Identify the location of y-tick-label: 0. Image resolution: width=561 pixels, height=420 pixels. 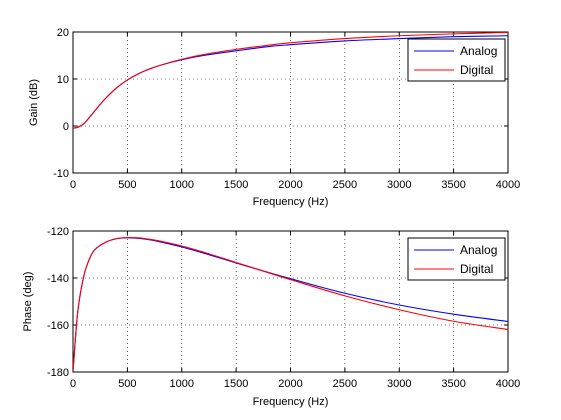
(66, 127).